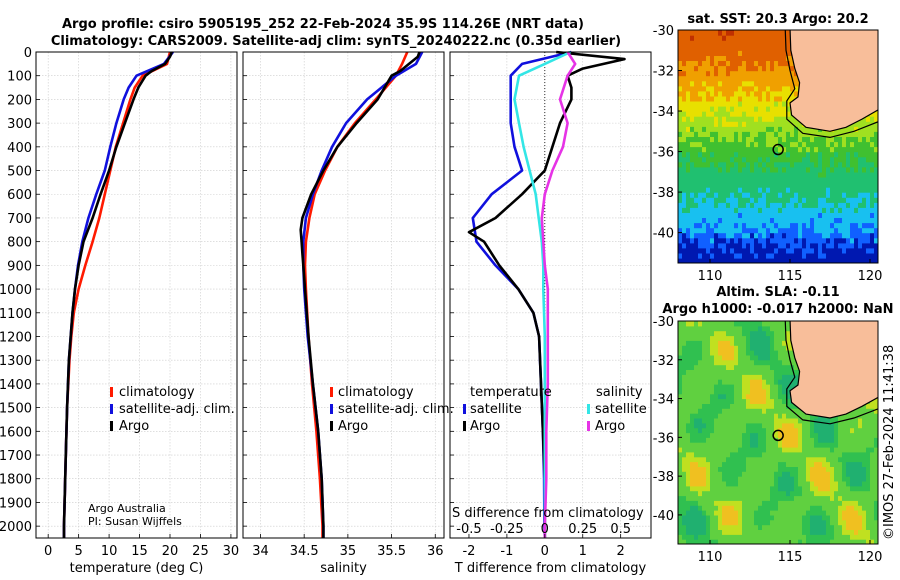 The image size is (900, 580). I want to click on y-tick-label: 1600, so click(16, 432).